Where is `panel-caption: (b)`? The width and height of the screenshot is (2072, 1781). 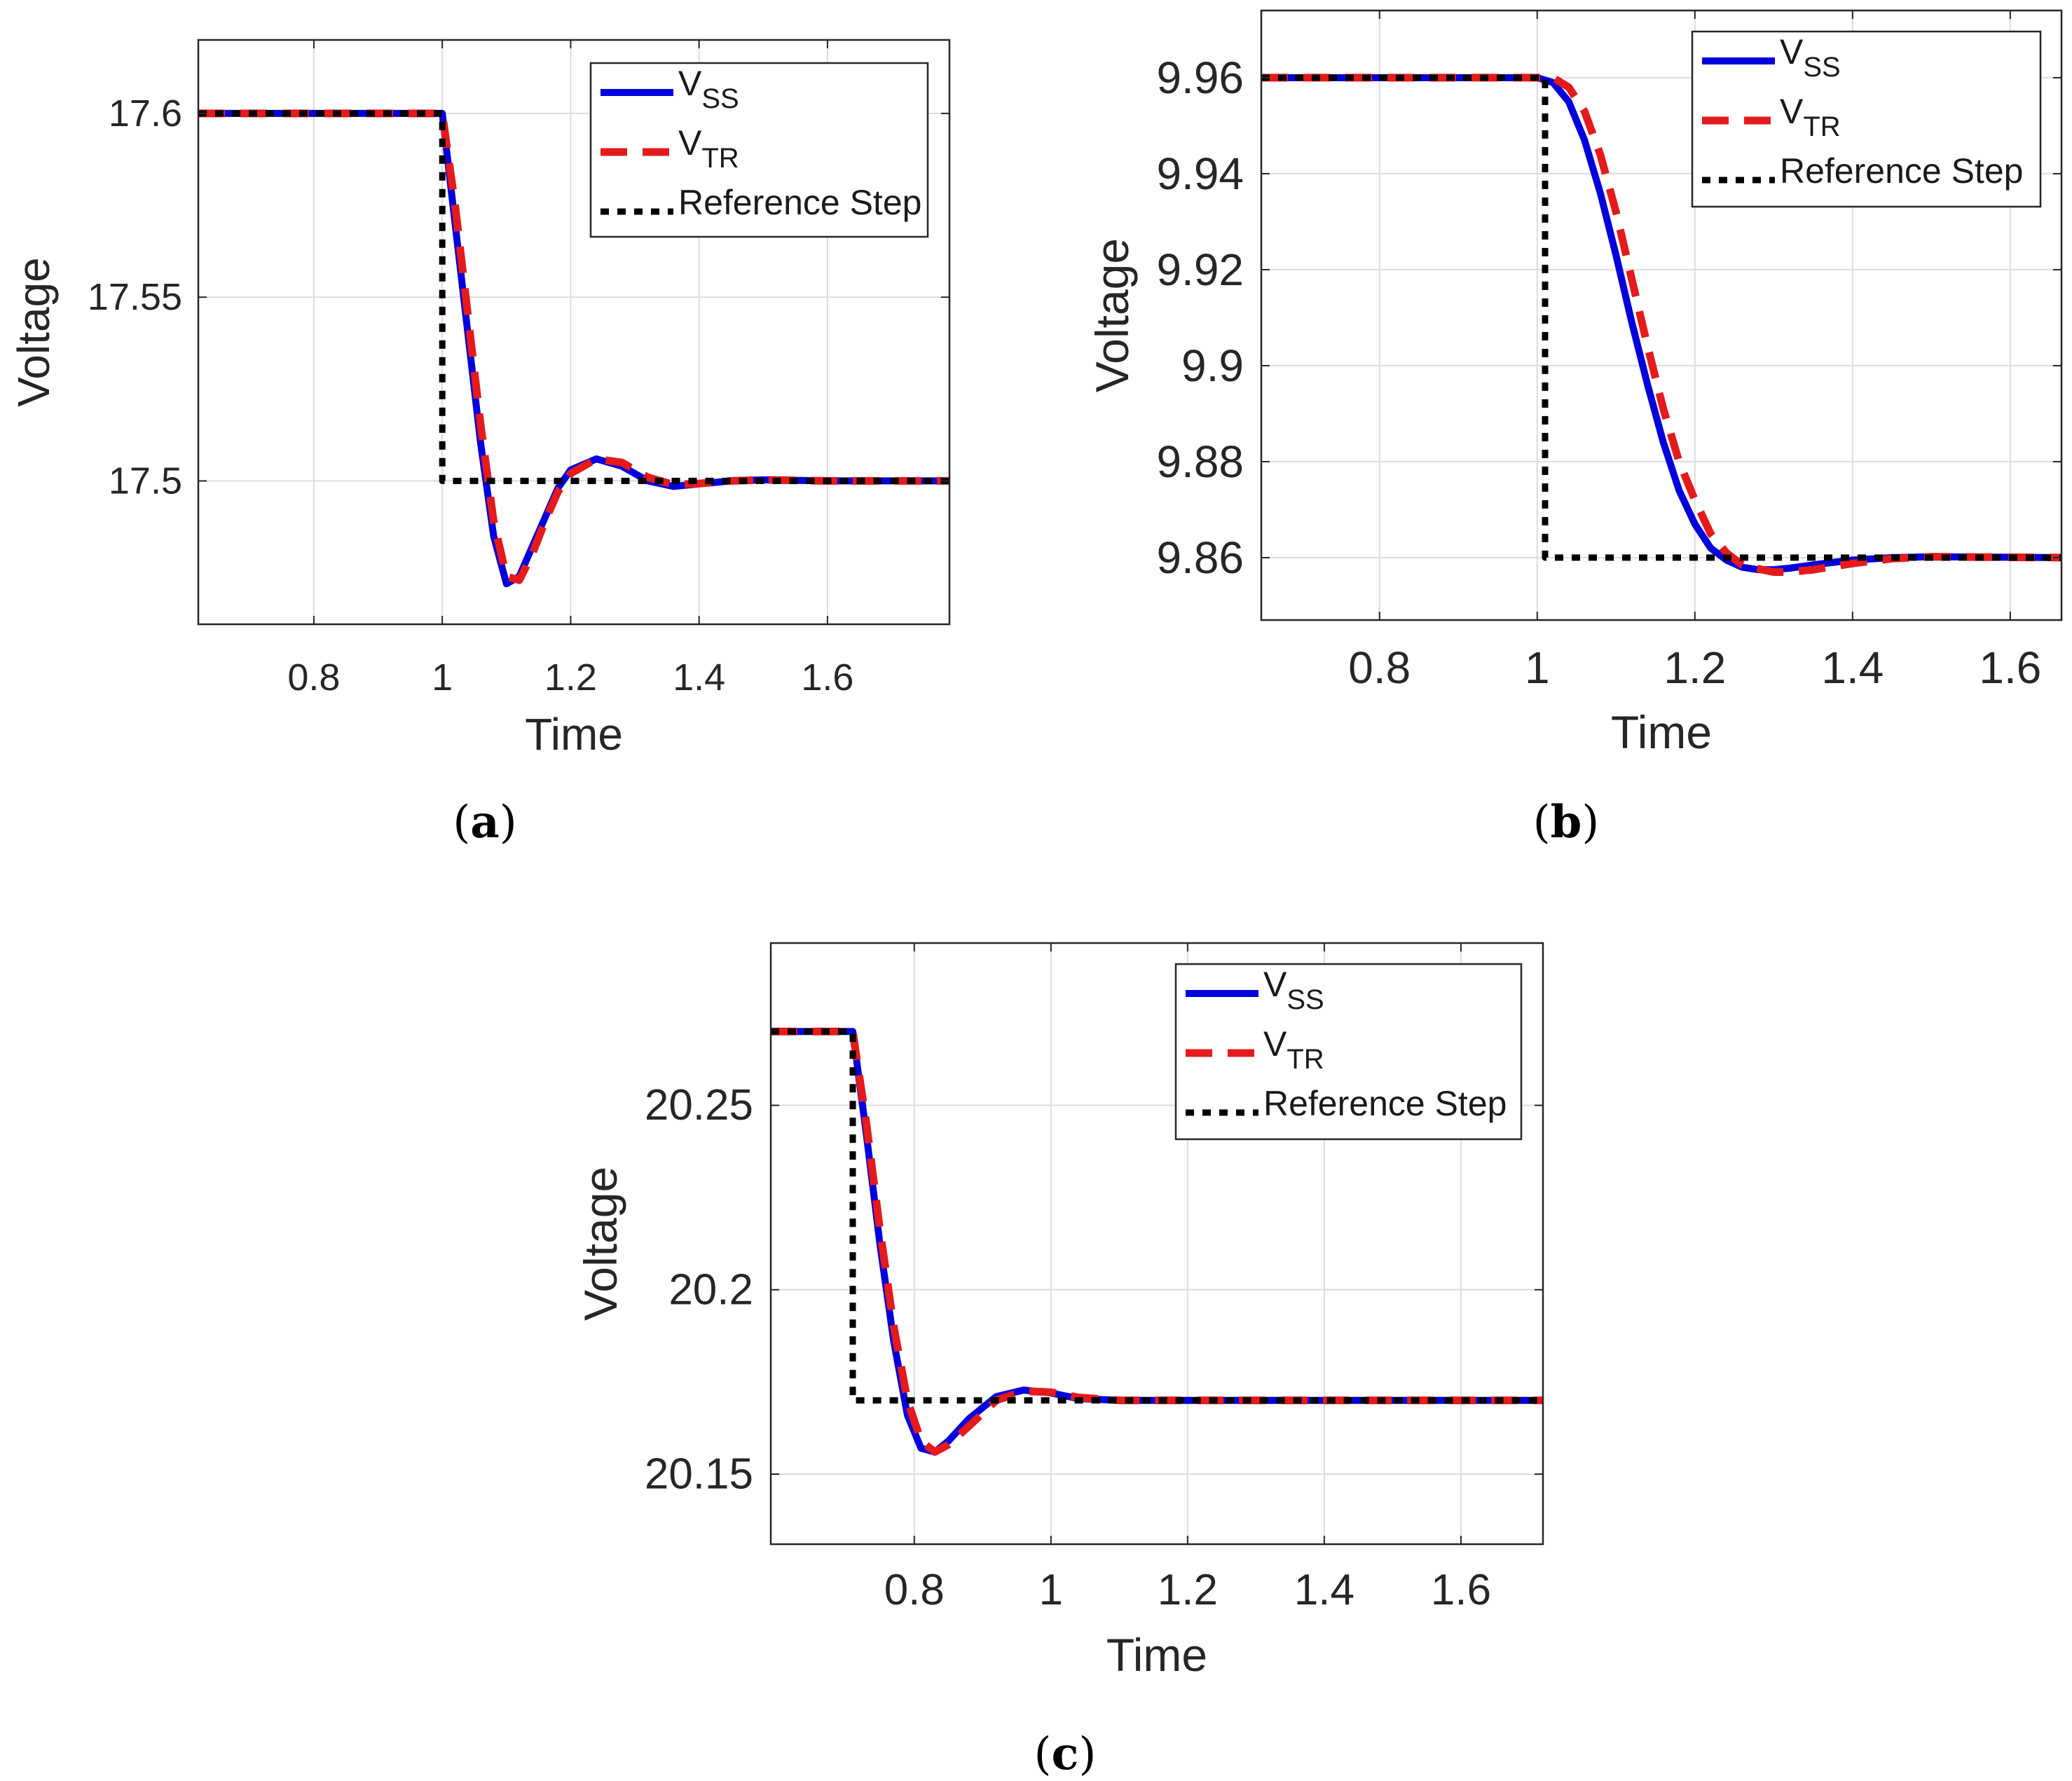 panel-caption: (b) is located at coordinates (1566, 822).